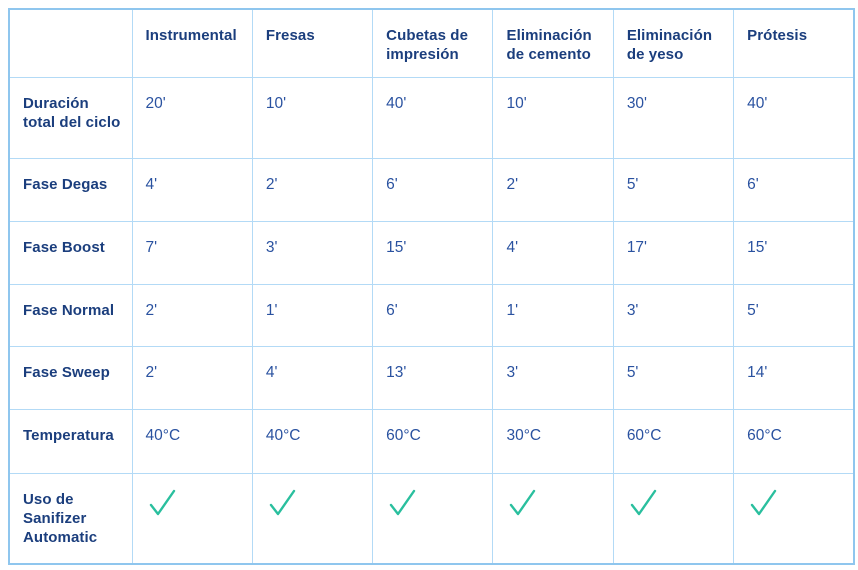 The image size is (858, 570). I want to click on table-row: Fase Degas 4' 2' 6' 2' 5' 6', so click(431, 190).